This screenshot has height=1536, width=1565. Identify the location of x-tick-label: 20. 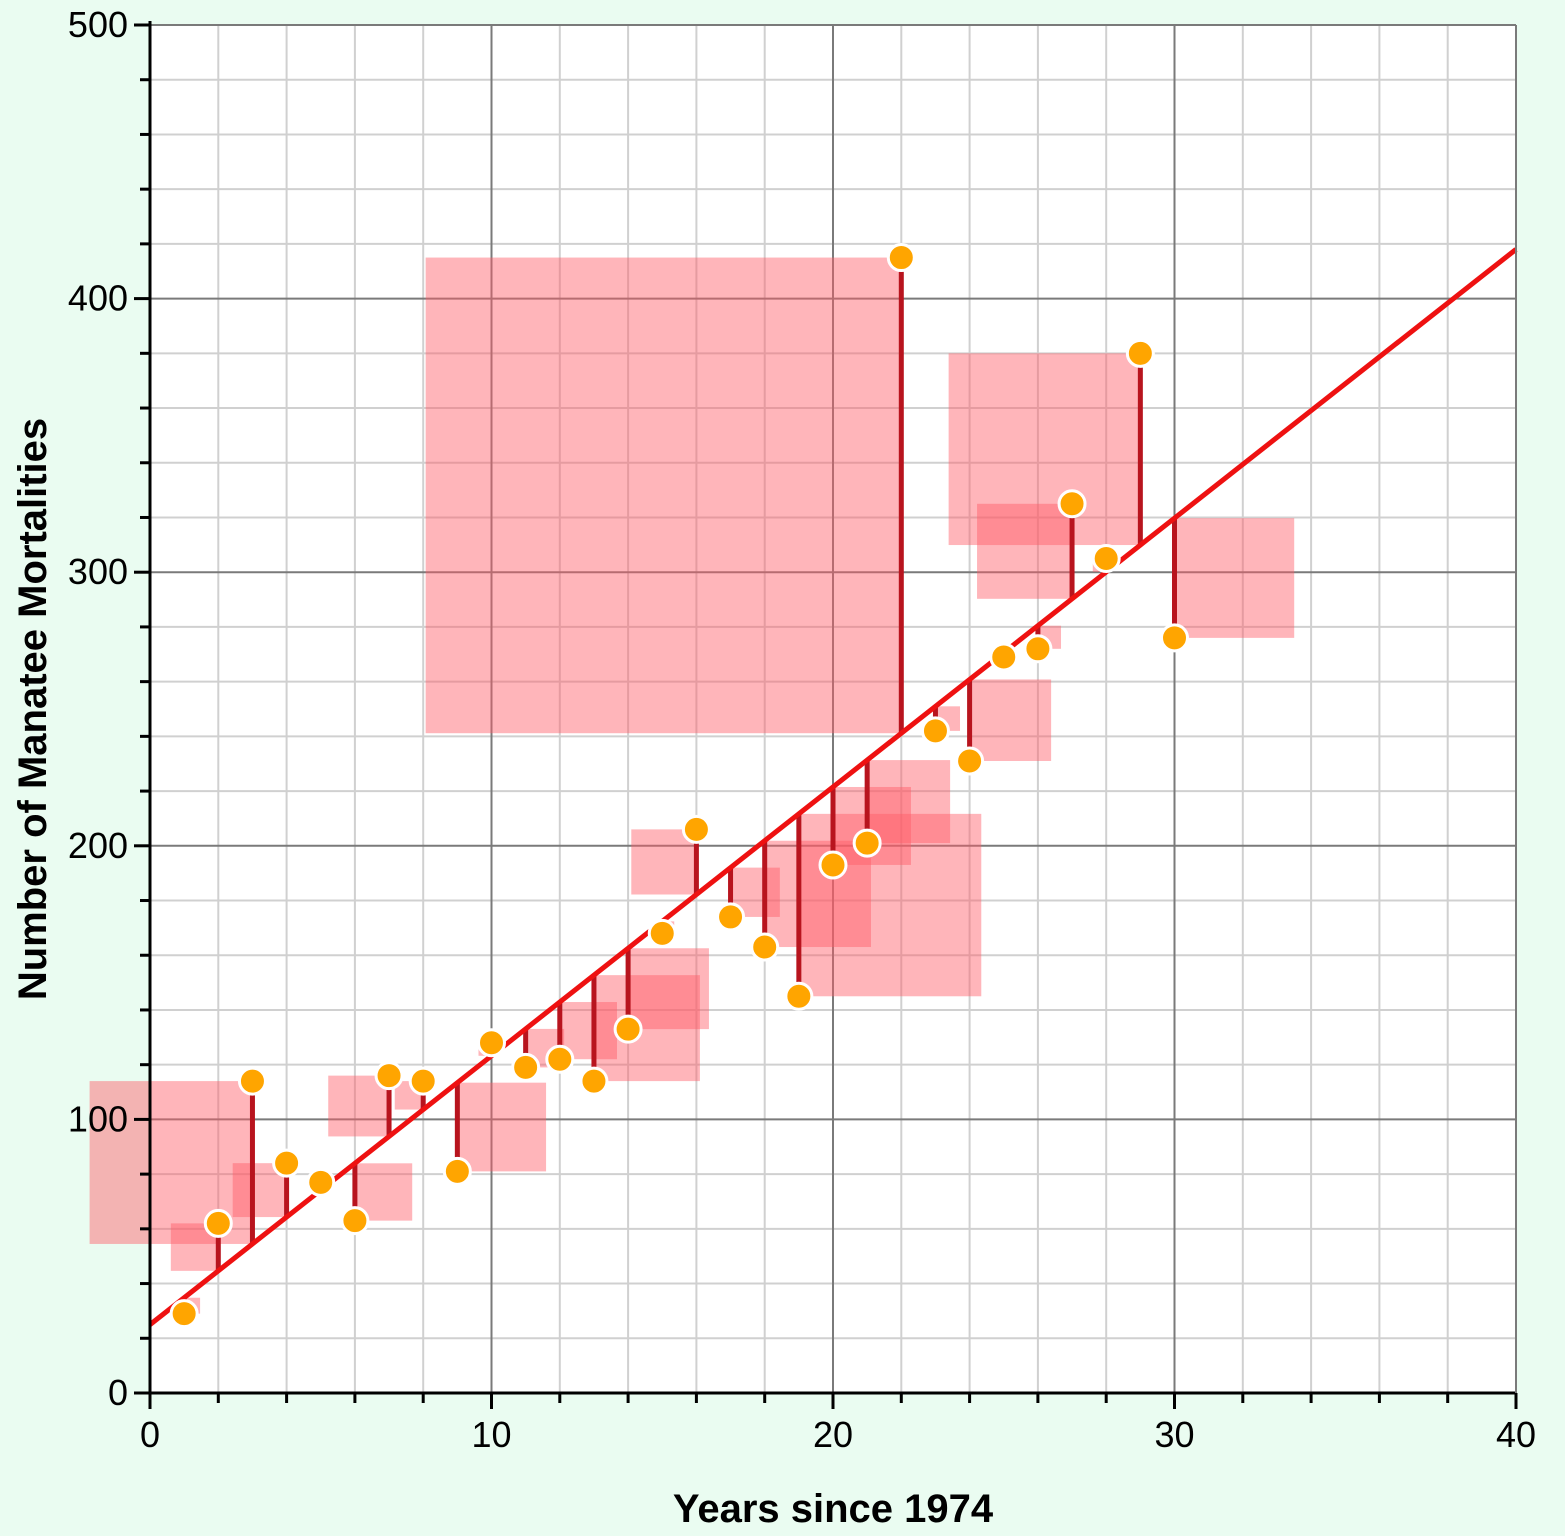
(833, 1434).